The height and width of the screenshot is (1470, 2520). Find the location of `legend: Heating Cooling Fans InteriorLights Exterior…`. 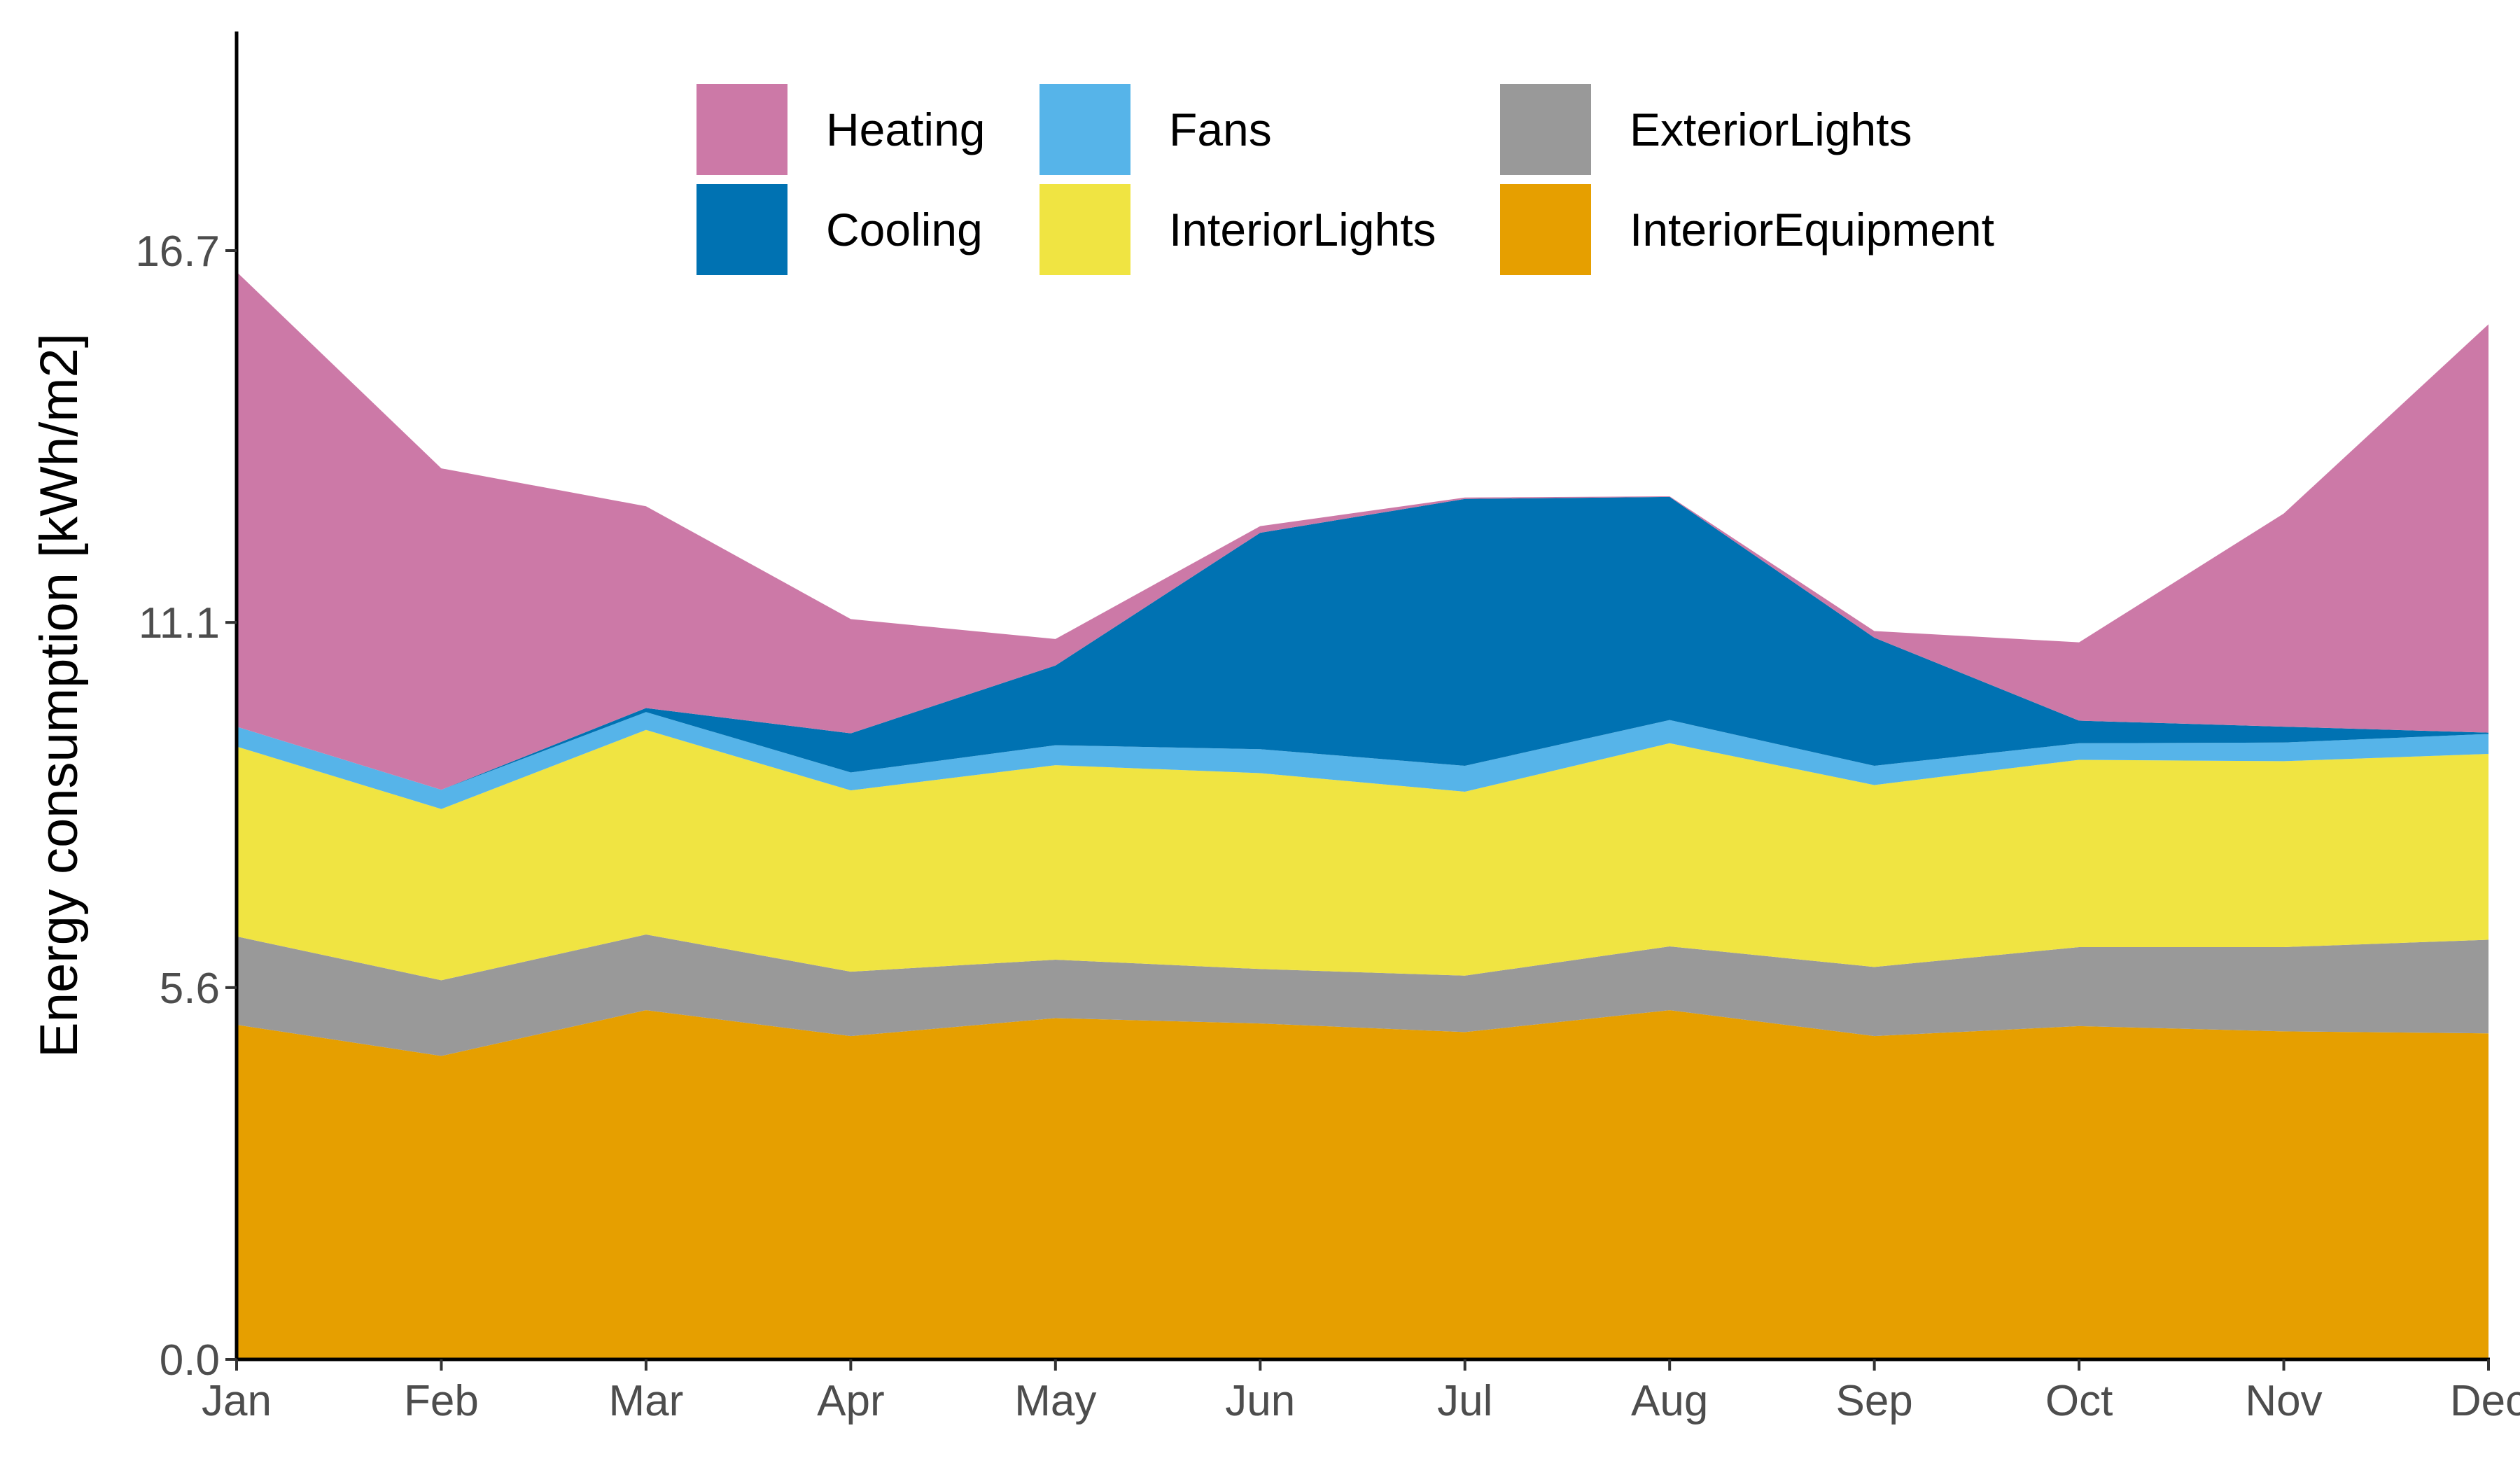

legend: Heating Cooling Fans InteriorLights Exterior… is located at coordinates (1345, 179).